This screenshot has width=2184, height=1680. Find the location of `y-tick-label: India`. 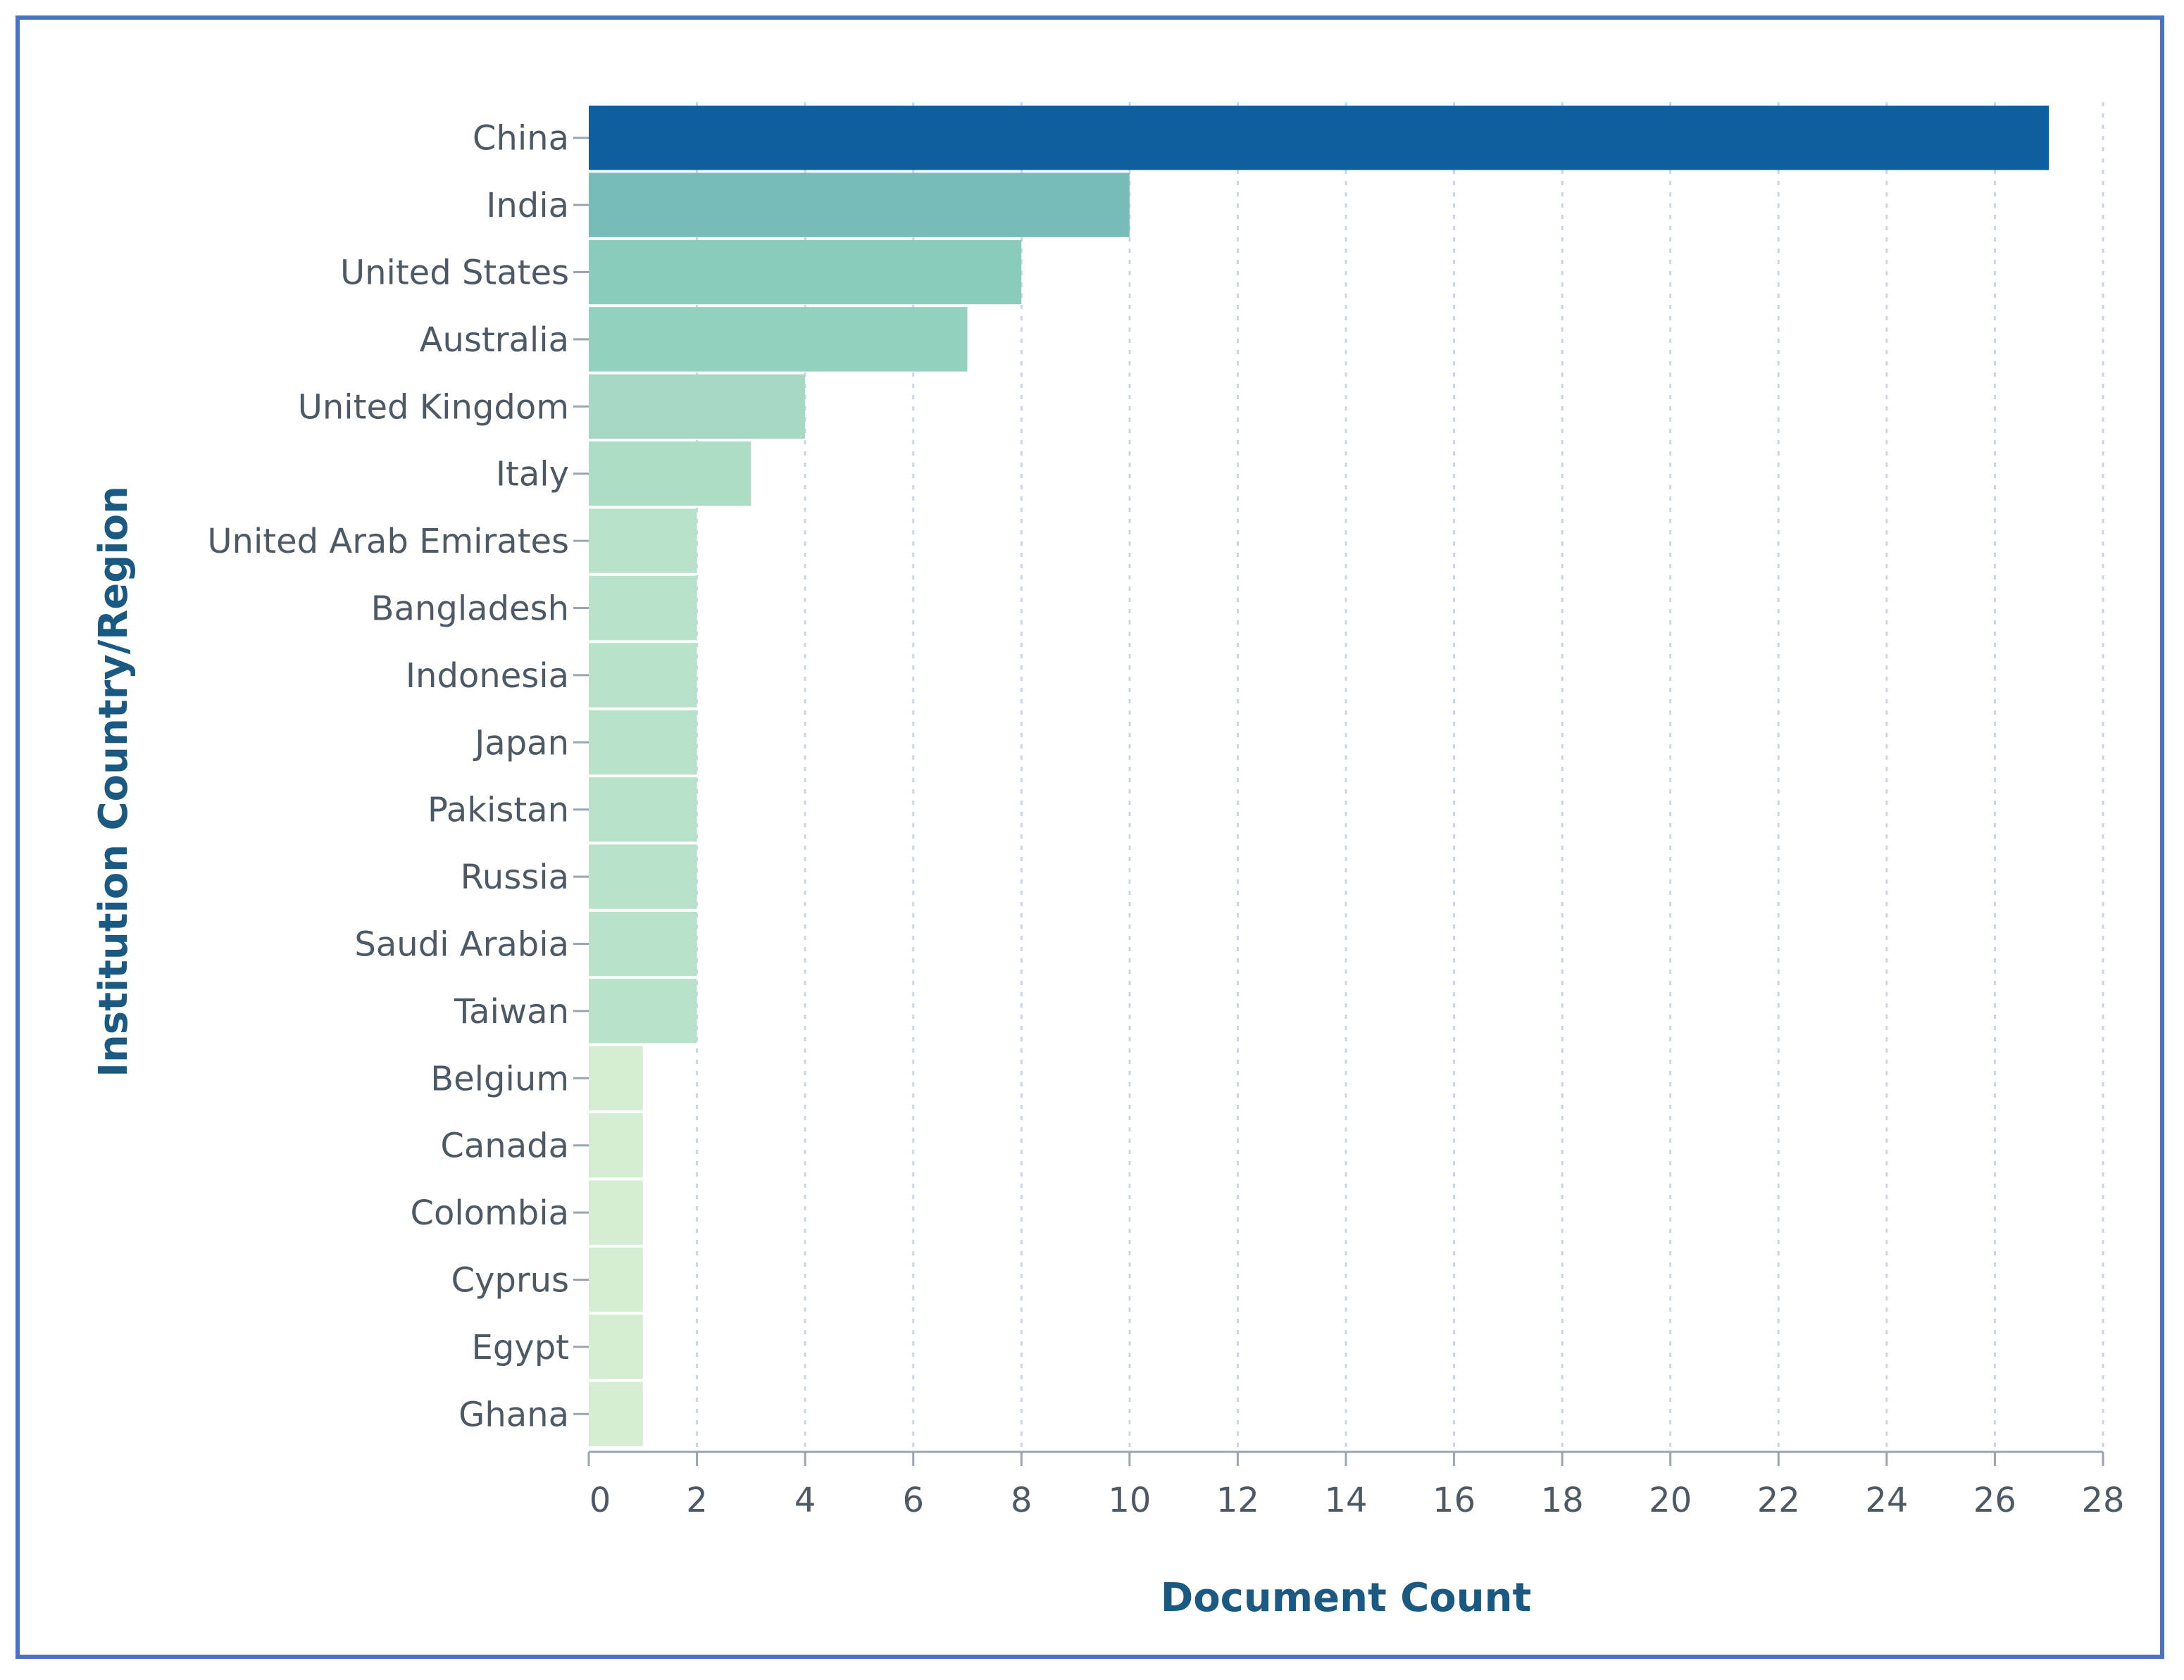

y-tick-label: India is located at coordinates (527, 206).